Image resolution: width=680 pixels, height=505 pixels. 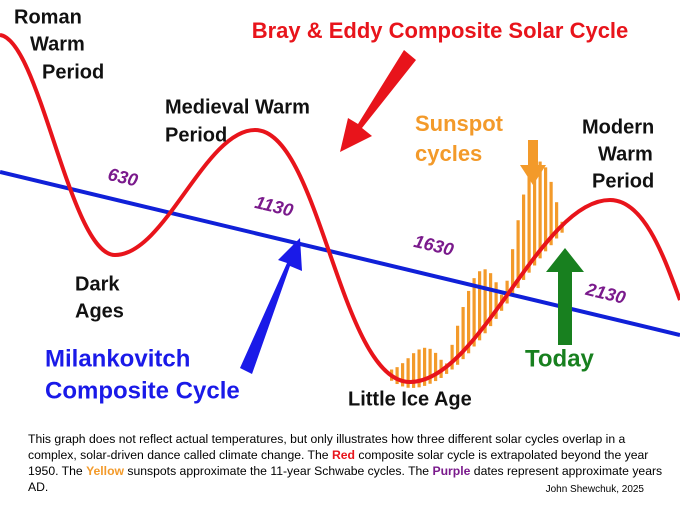 I want to click on label: Little Ice Age, so click(x=410, y=399).